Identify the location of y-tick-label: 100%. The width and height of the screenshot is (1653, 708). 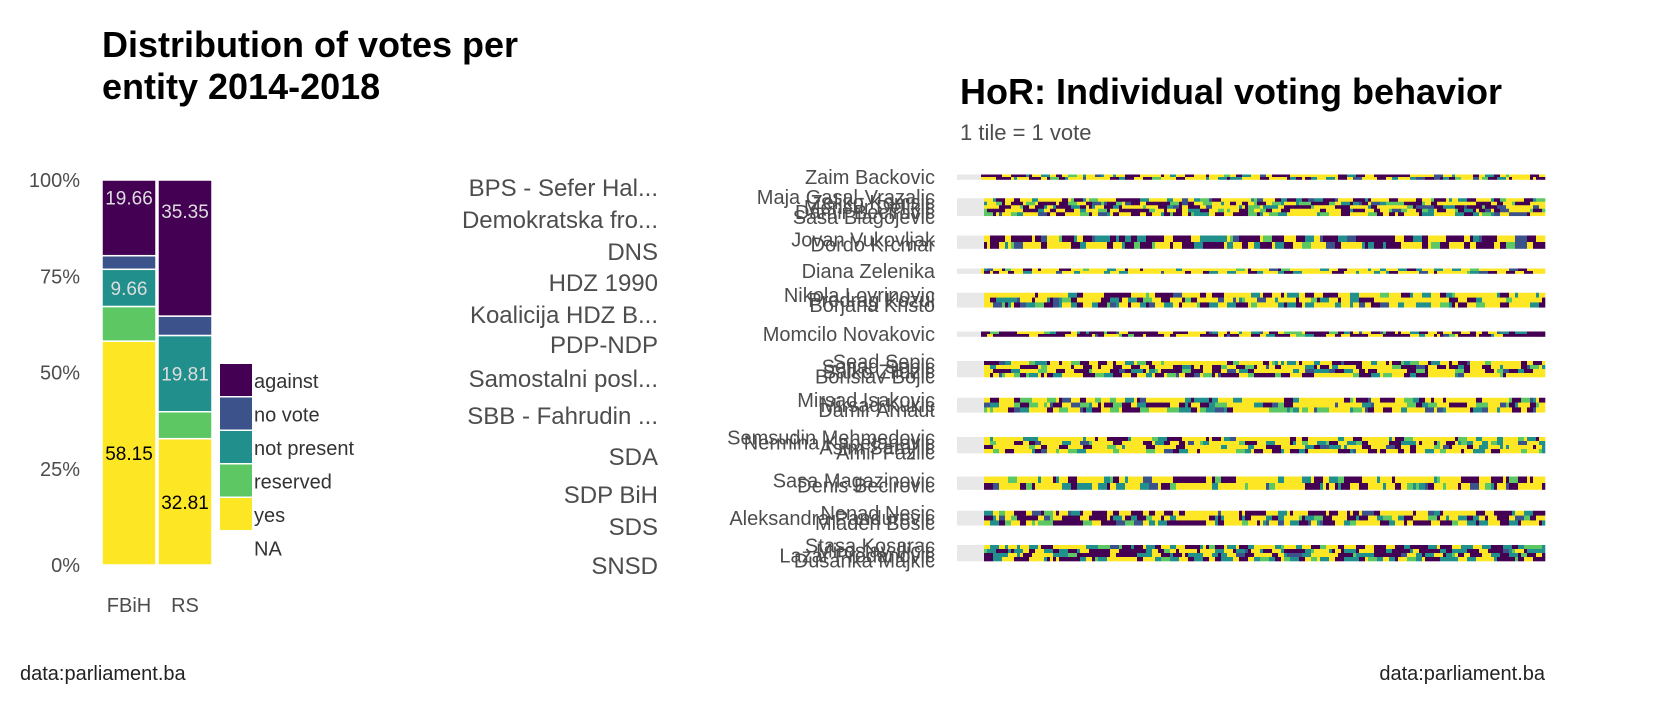
(54, 181).